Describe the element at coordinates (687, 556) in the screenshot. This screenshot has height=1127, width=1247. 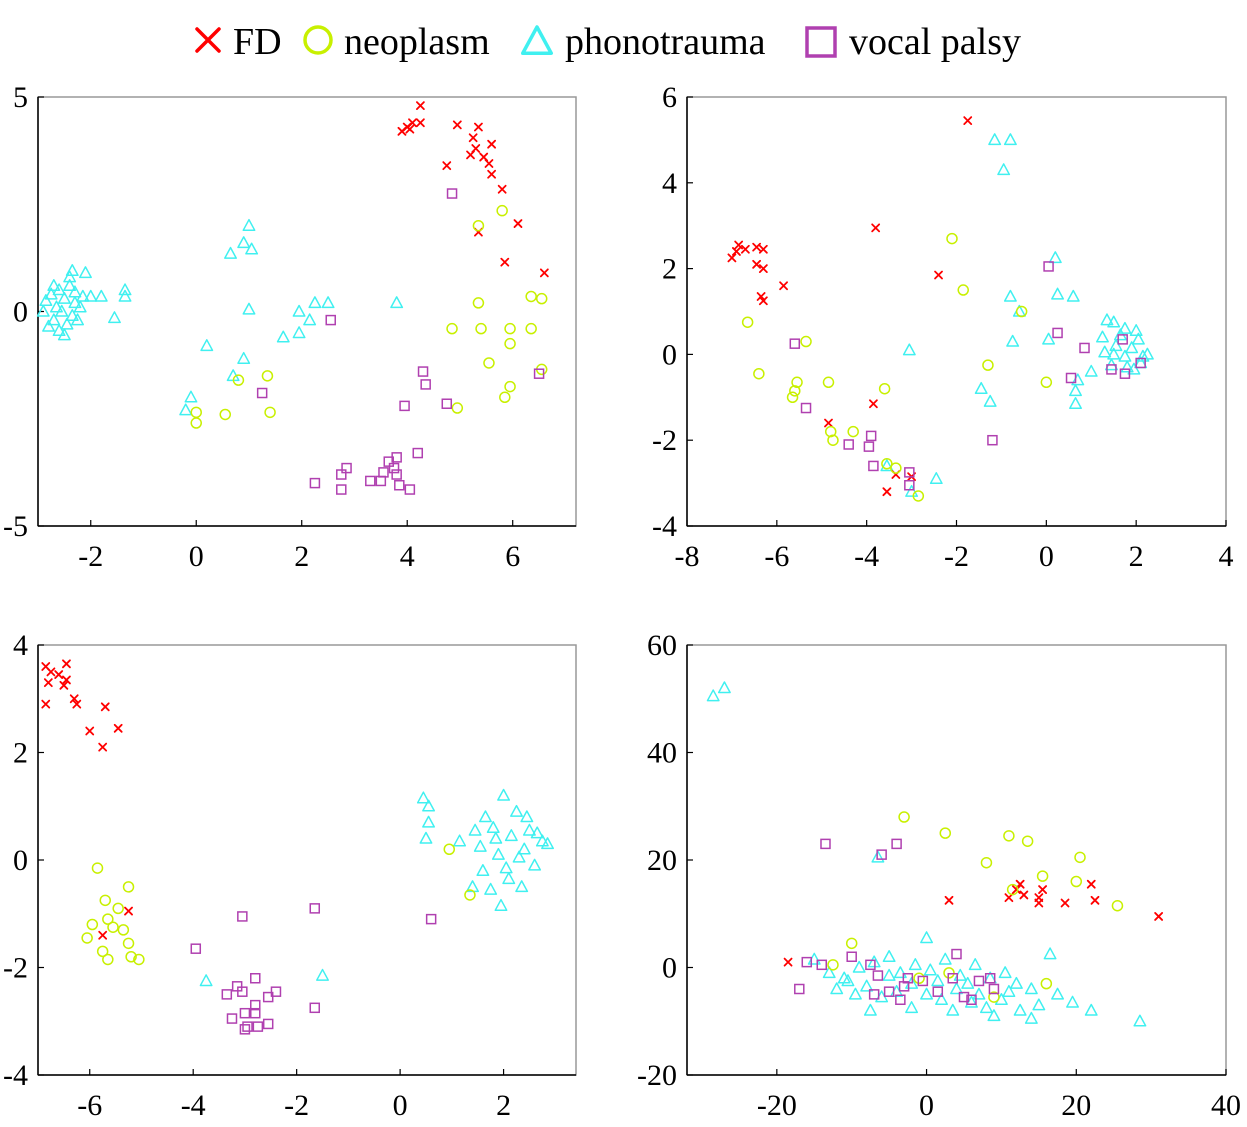
I see `x-tick-label: -8` at that location.